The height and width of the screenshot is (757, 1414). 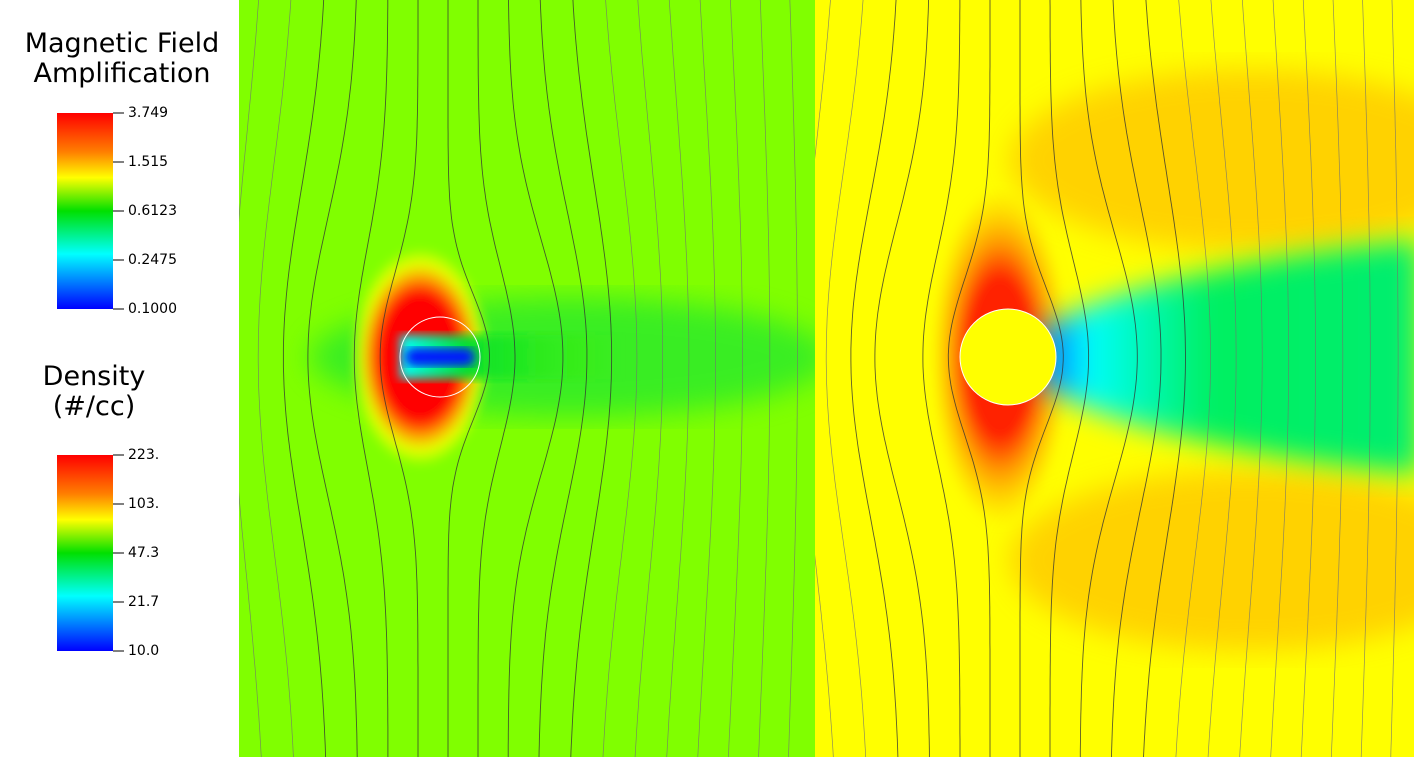 I want to click on tick-label: 0.2475, so click(x=152, y=260).